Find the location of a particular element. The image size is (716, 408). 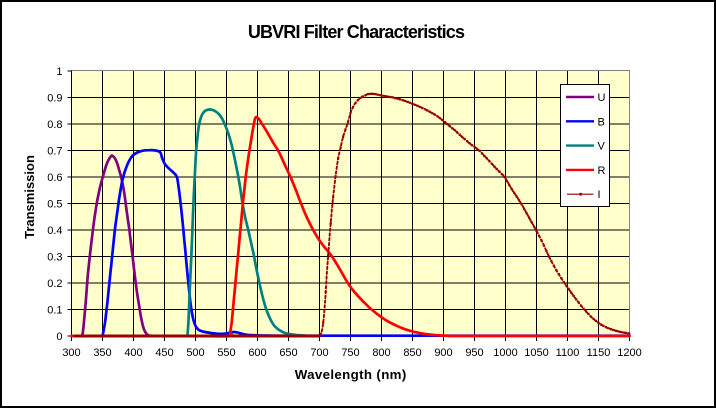

svg-text: 1100 is located at coordinates (568, 353).